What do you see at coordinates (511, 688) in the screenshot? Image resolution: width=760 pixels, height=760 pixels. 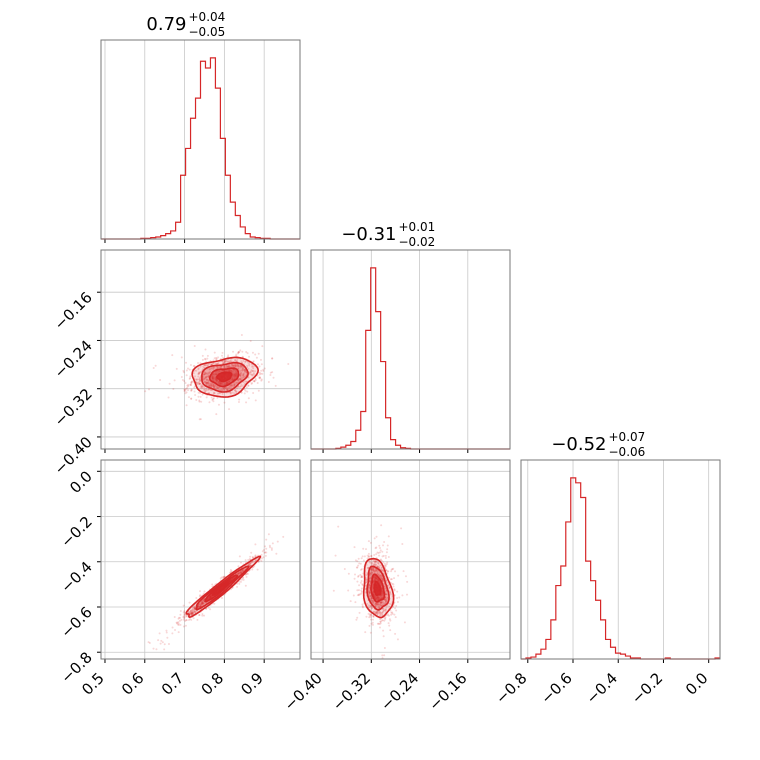 I see `x-tick-label: −0.8` at bounding box center [511, 688].